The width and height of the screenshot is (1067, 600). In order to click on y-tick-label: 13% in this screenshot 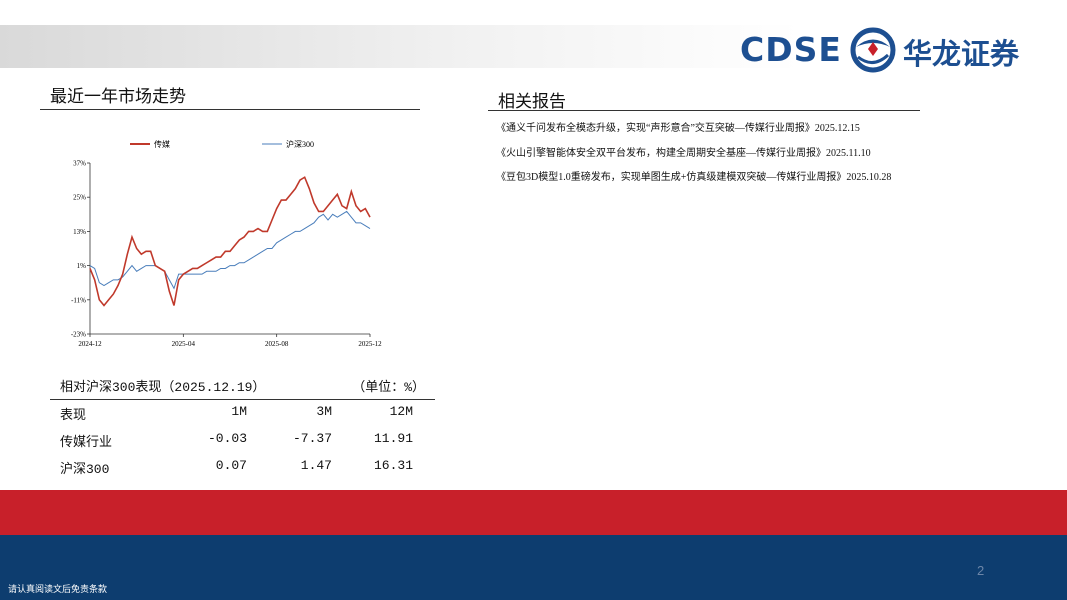, I will do `click(79, 232)`.